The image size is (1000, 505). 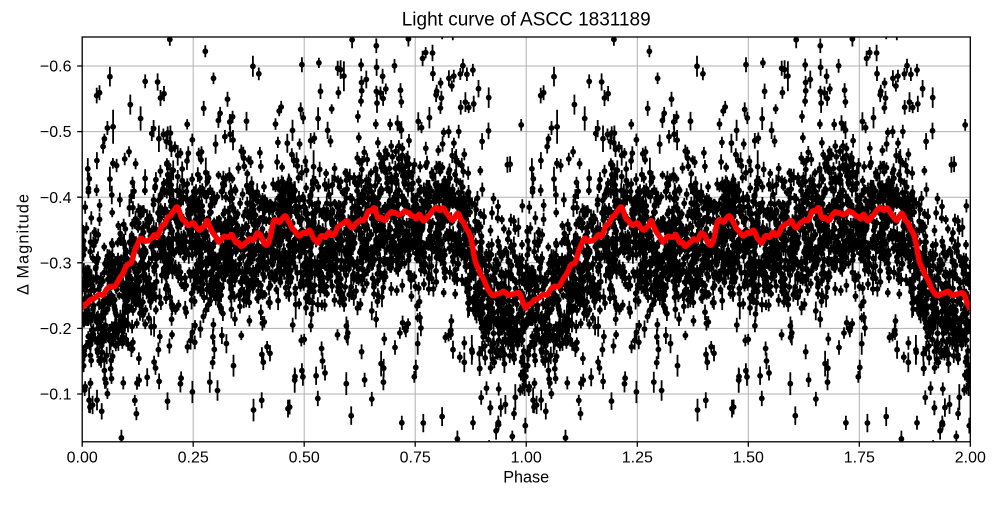 I want to click on svg-text: 0.75, so click(x=415, y=458).